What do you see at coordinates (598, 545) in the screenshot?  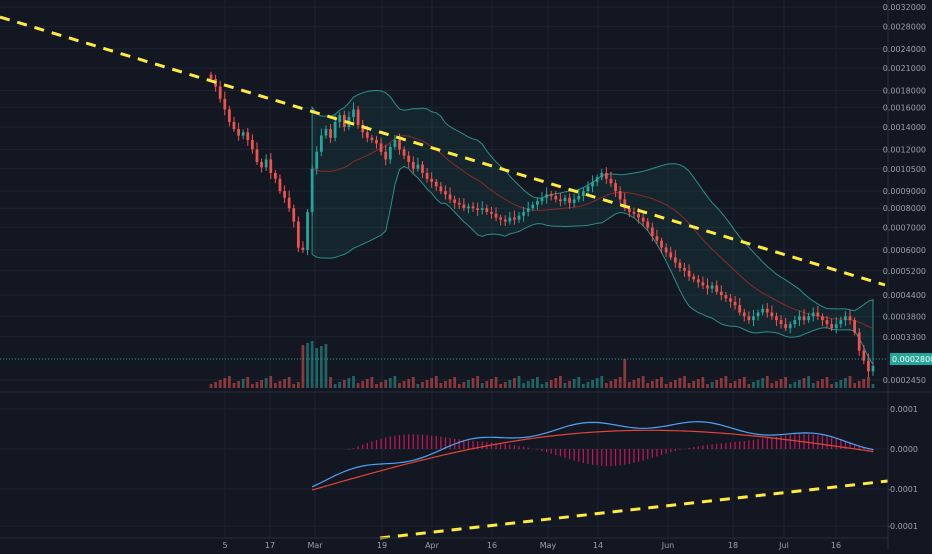 I see `time-label: 14` at bounding box center [598, 545].